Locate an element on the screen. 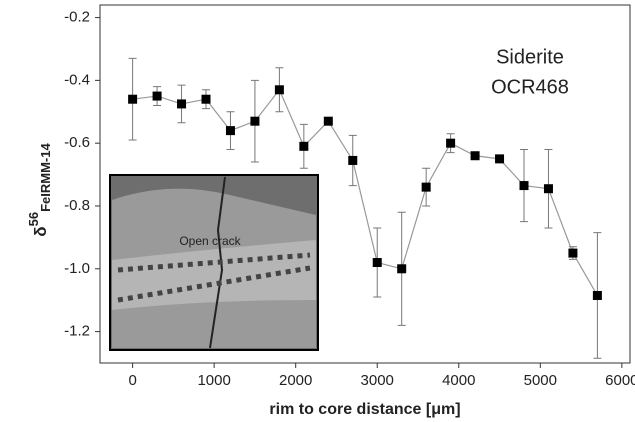 This screenshot has height=422, width=635. annotation: Siderite is located at coordinates (530, 57).